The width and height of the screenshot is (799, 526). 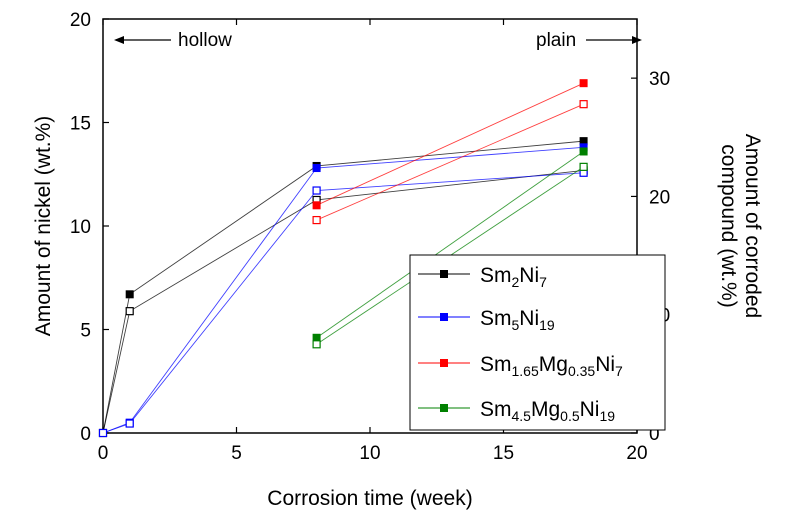 What do you see at coordinates (654, 434) in the screenshot?
I see `y-right-tick-label: 0` at bounding box center [654, 434].